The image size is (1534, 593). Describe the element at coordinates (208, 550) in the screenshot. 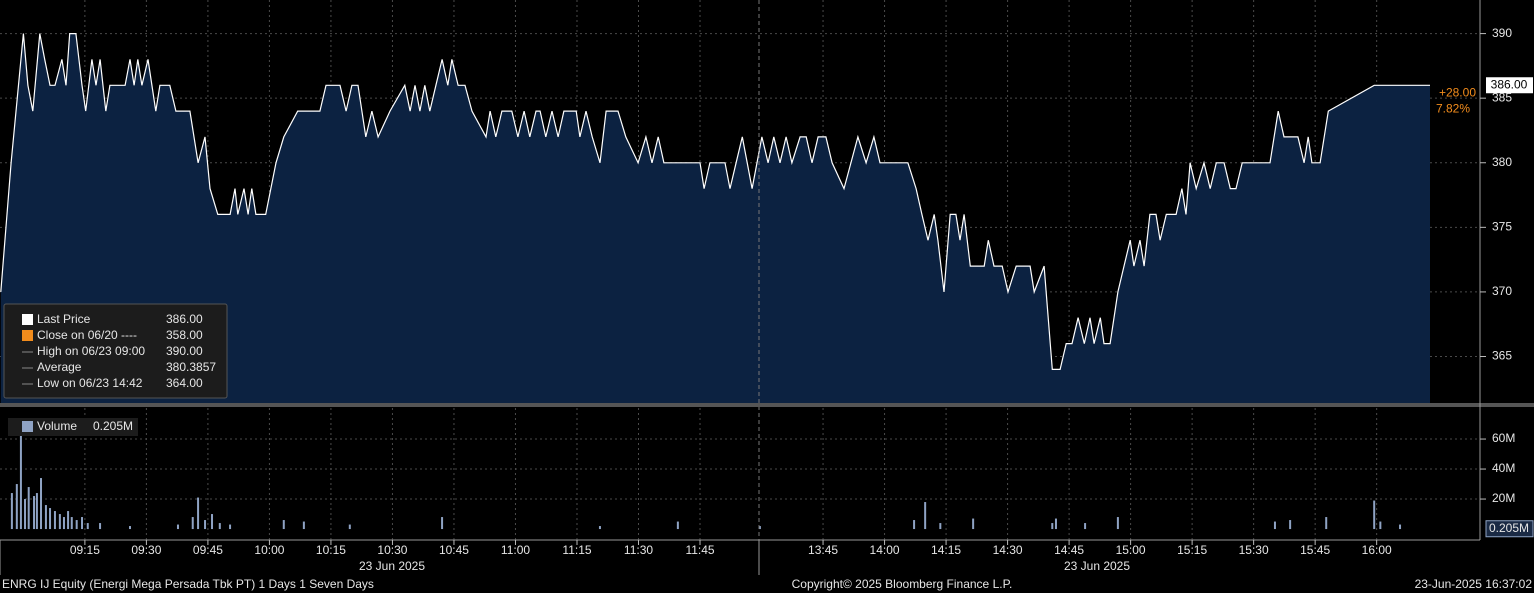

I see `x-tick-label: 09:45` at that location.